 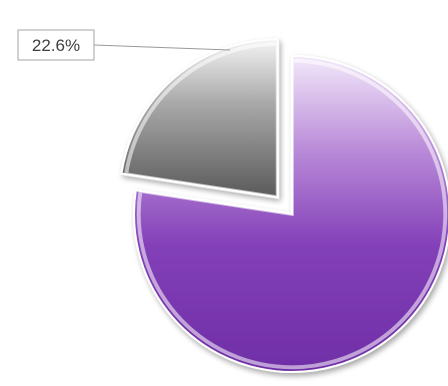 I want to click on data-label-box, so click(x=56, y=45).